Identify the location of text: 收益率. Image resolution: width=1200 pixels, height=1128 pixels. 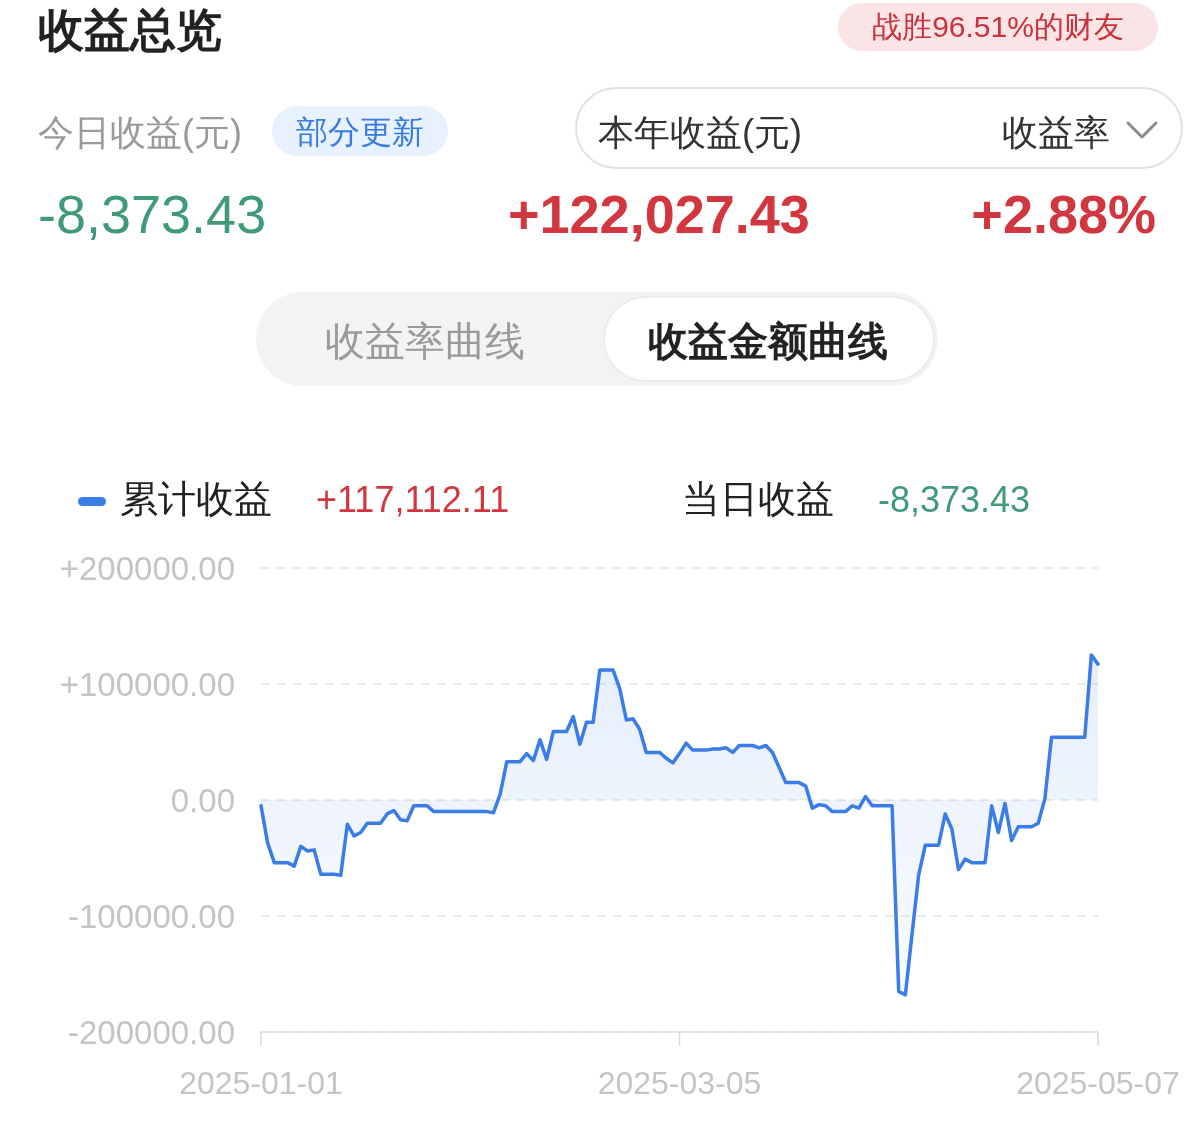
(1056, 132).